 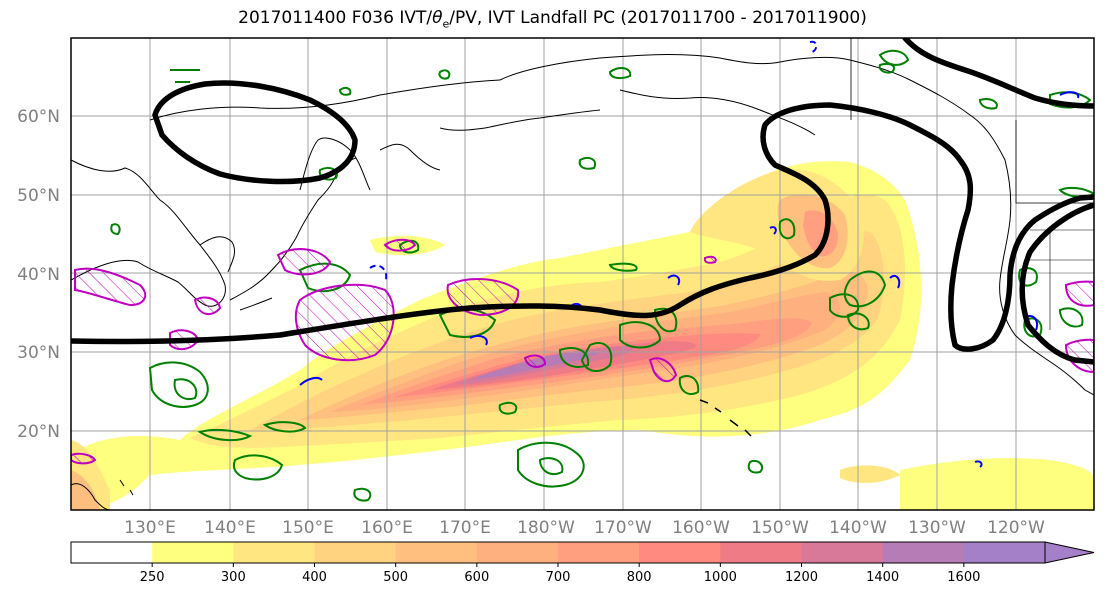 I want to click on latitude-labels: 60°N 50°N 40°N 30°N 20°N, so click(x=38, y=274).